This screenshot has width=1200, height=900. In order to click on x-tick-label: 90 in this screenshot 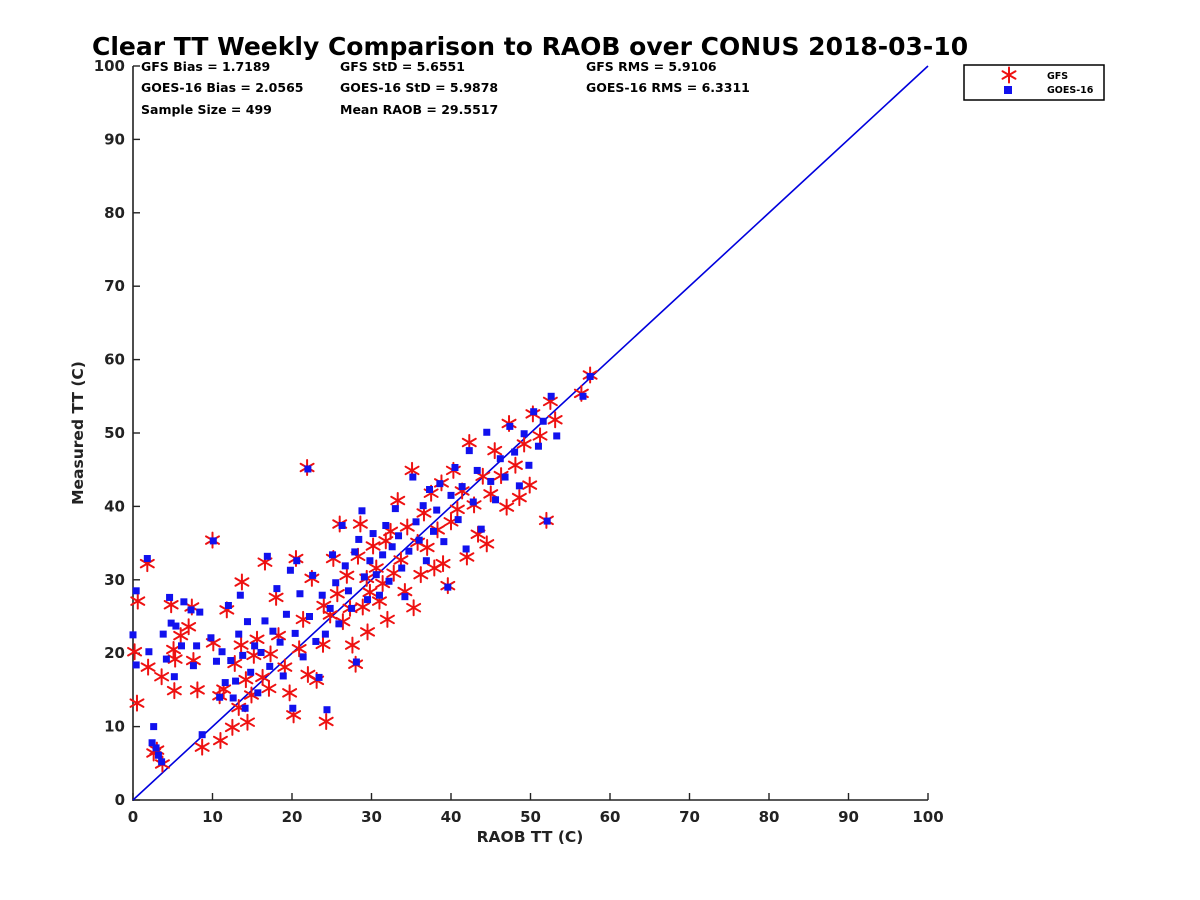, I will do `click(848, 817)`.